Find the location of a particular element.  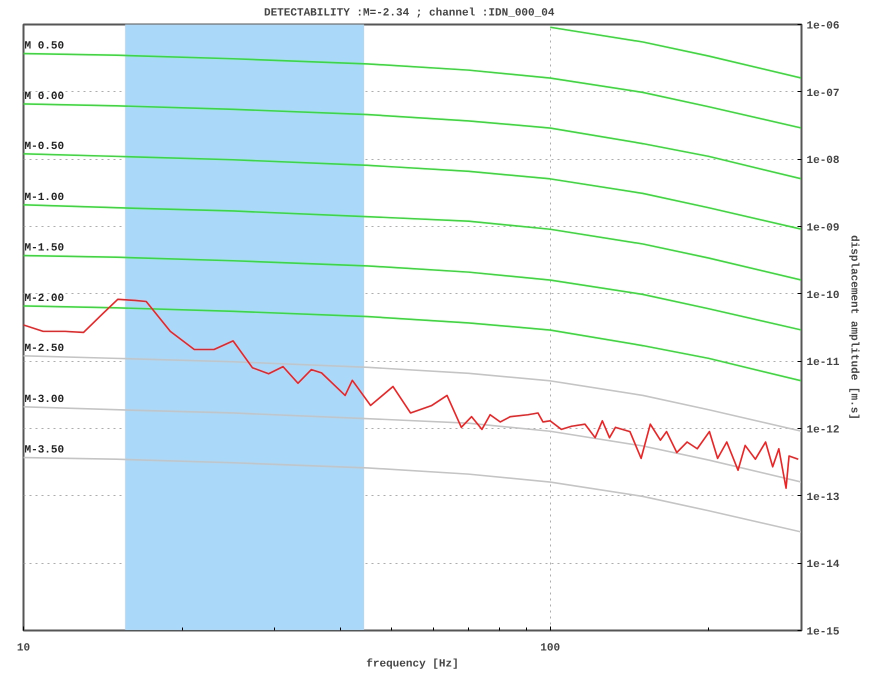

x-tick-label: 10 is located at coordinates (23, 648).